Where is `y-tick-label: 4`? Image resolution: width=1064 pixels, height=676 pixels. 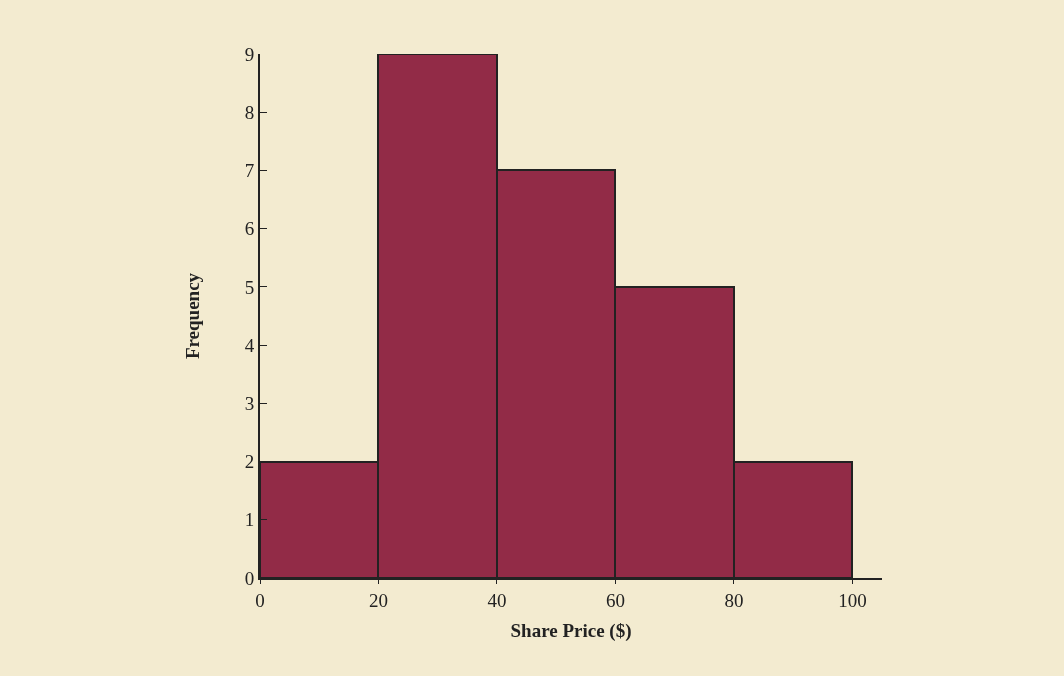
y-tick-label: 4 is located at coordinates (249, 345).